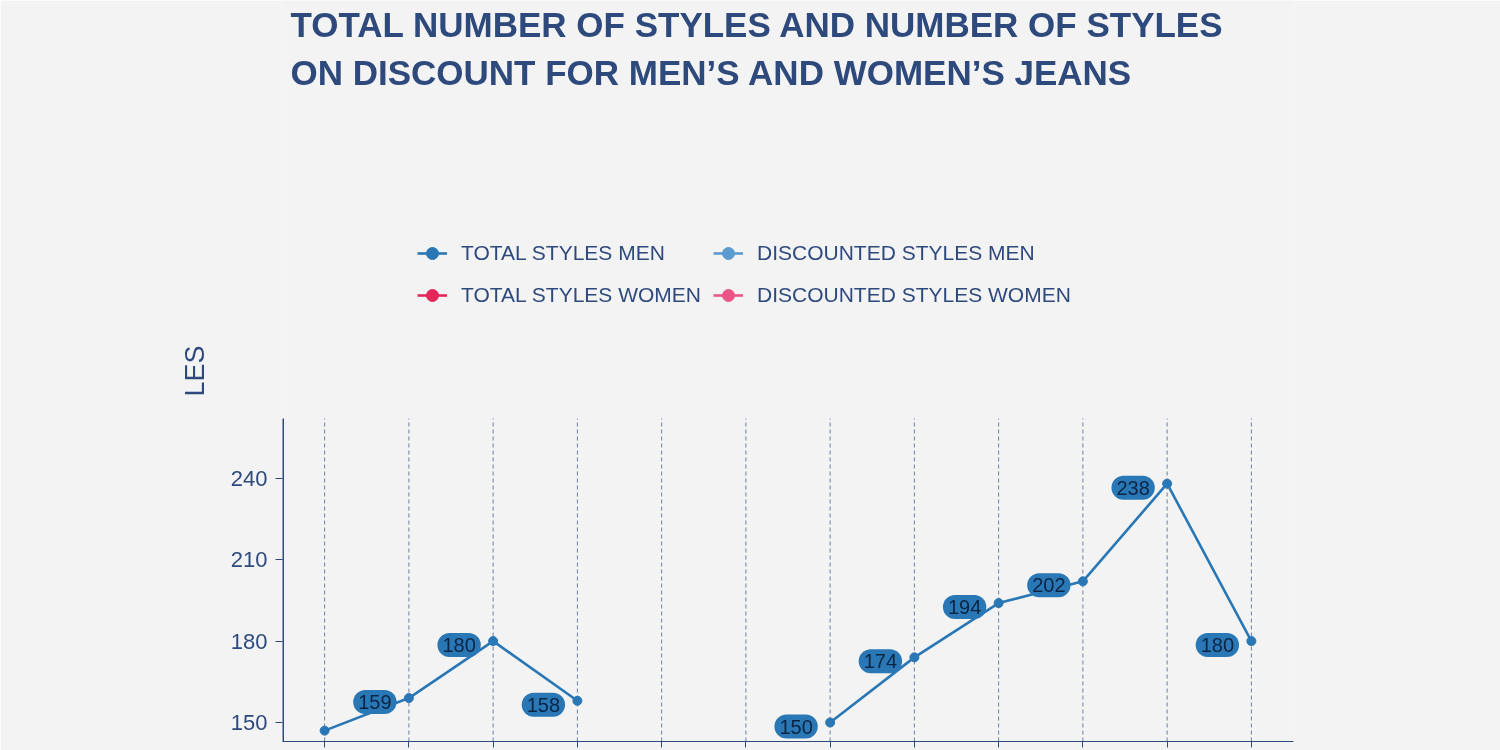 The width and height of the screenshot is (1500, 750). Describe the element at coordinates (756, 48) in the screenshot. I see `chart-title: TOTAL NUMBER OF STYLES AND NUMBER OF STYLES ON DISCOUNT FOR MEN’S AND WOMEN’S JEANS` at that location.